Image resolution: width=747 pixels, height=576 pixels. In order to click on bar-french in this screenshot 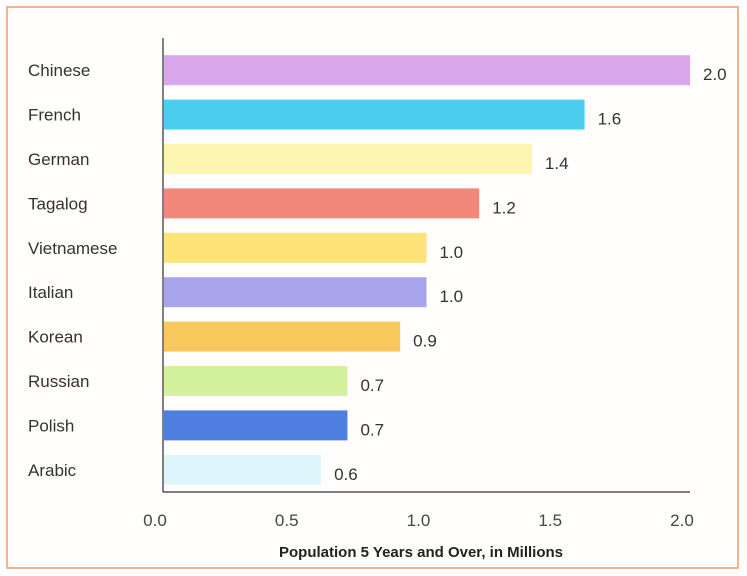, I will do `click(374, 114)`.